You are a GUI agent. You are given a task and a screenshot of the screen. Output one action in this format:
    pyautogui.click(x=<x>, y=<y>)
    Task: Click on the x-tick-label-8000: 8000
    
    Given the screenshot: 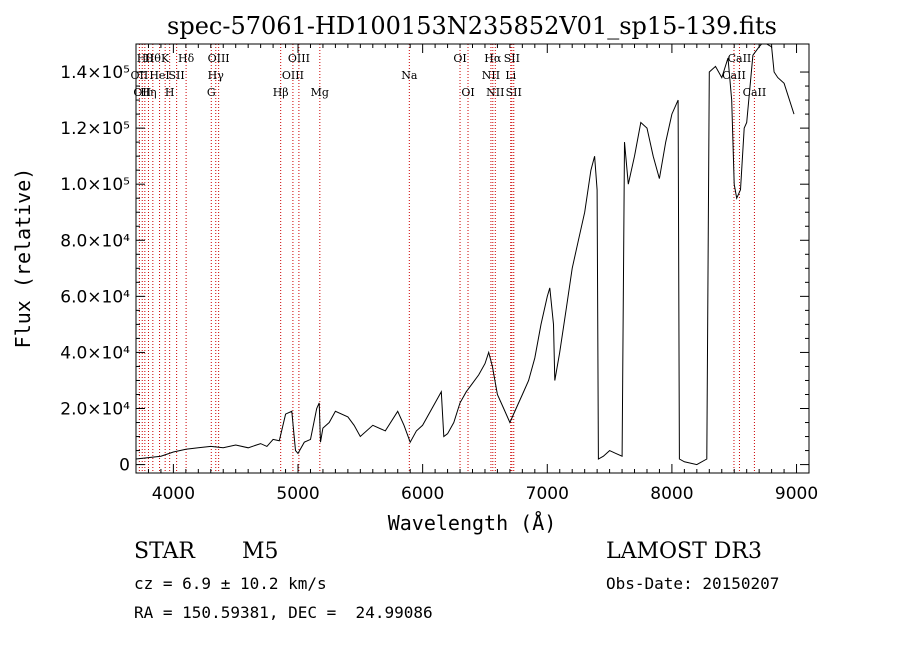 What is the action you would take?
    pyautogui.click(x=671, y=494)
    